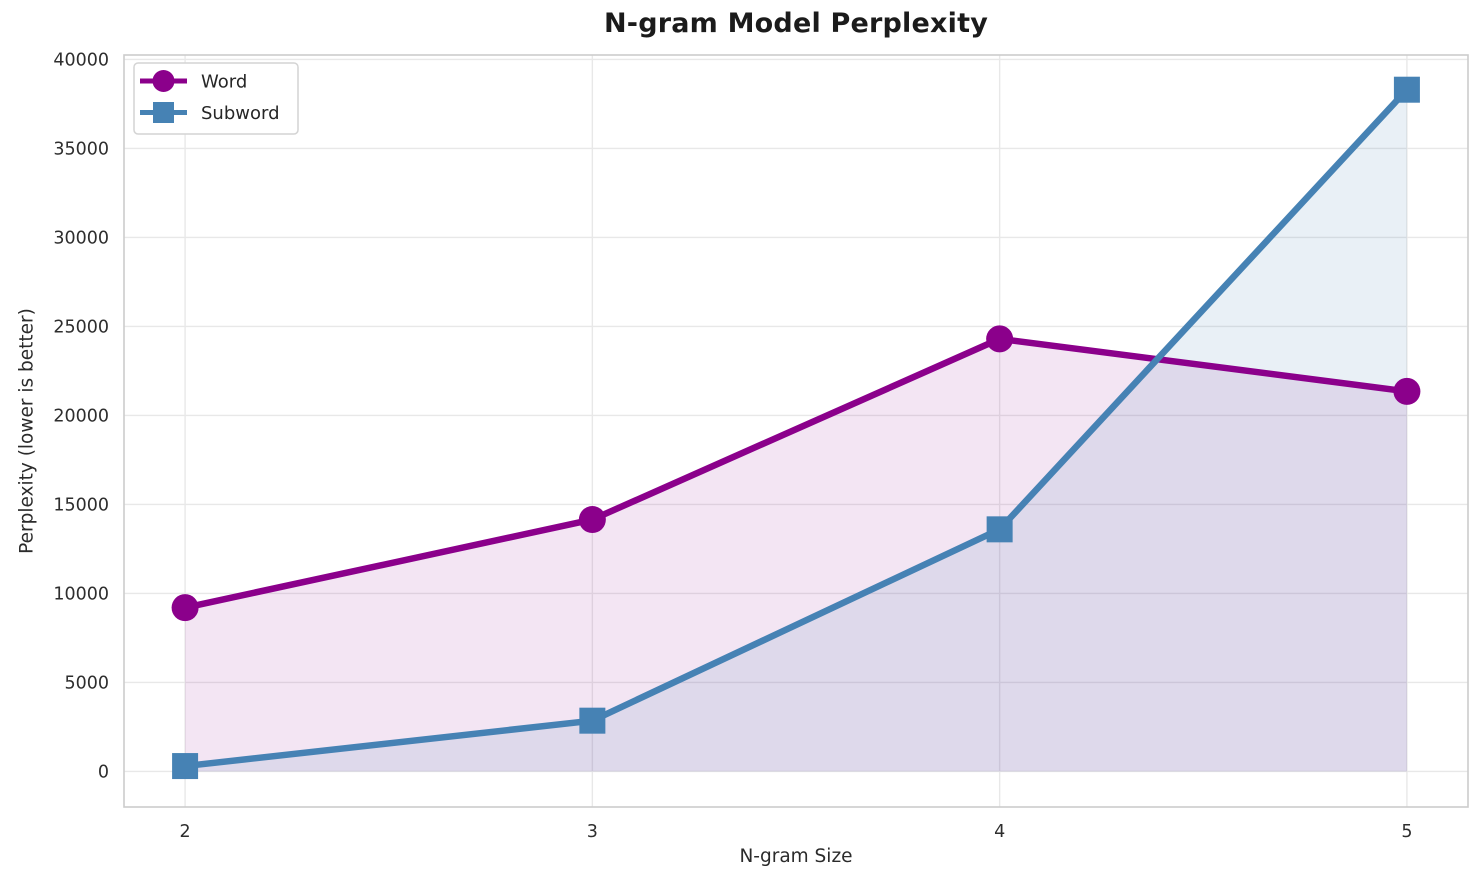  What do you see at coordinates (81, 416) in the screenshot?
I see `y-tick-label: 20000` at bounding box center [81, 416].